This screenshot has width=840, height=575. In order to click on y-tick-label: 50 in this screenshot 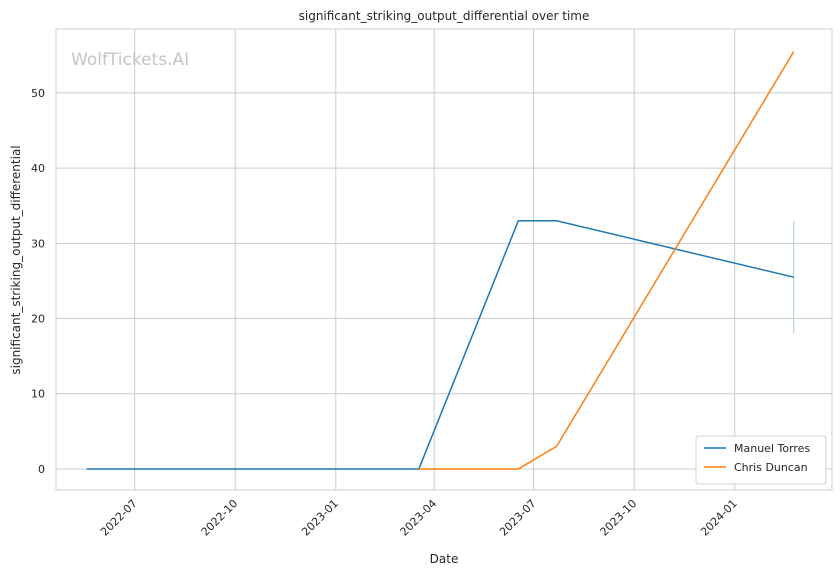, I will do `click(38, 93)`.